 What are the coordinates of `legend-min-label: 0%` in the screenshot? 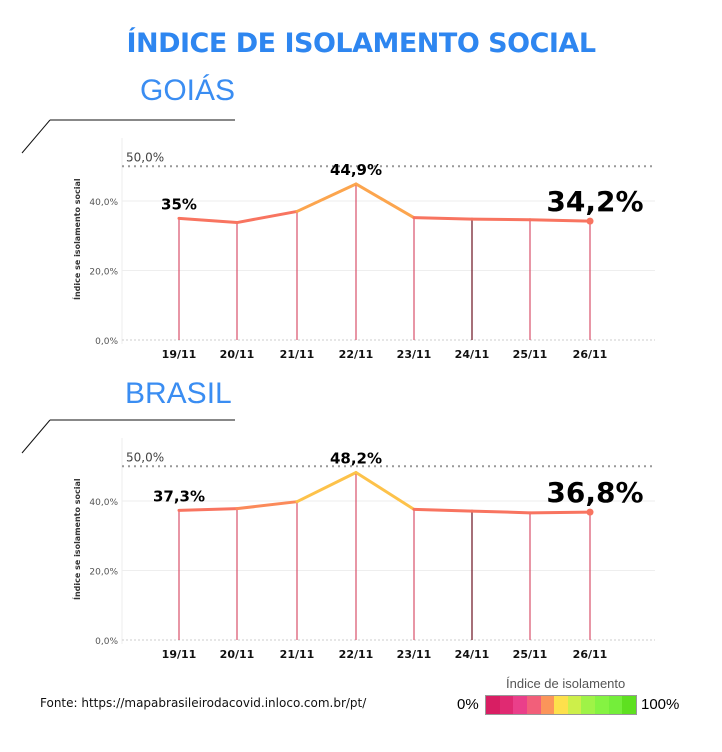 It's located at (468, 704).